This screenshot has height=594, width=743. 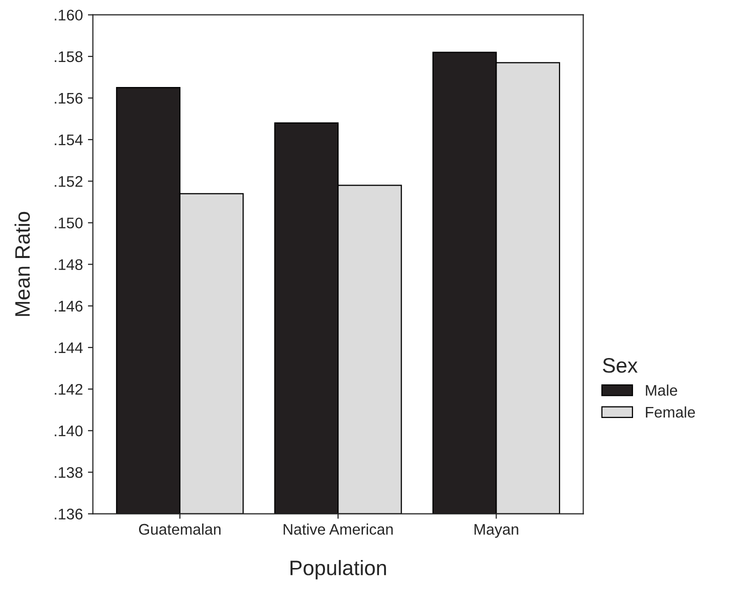 What do you see at coordinates (68, 140) in the screenshot?
I see `y-tick-label: .154` at bounding box center [68, 140].